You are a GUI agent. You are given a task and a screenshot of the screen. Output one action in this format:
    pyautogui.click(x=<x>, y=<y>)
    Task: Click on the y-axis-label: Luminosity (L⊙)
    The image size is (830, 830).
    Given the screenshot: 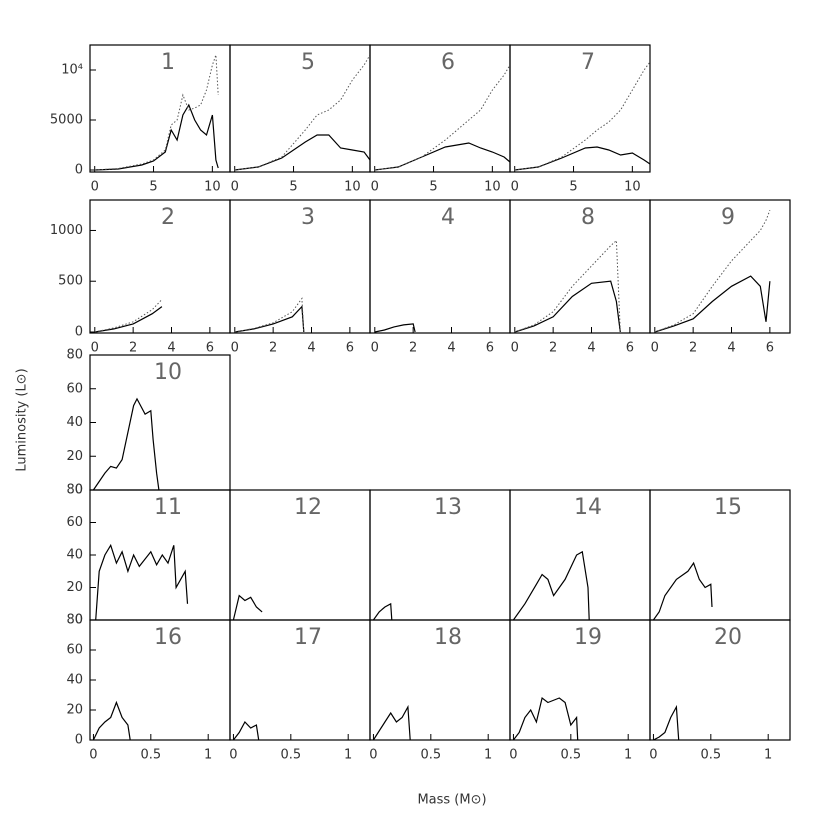 What is the action you would take?
    pyautogui.click(x=22, y=419)
    